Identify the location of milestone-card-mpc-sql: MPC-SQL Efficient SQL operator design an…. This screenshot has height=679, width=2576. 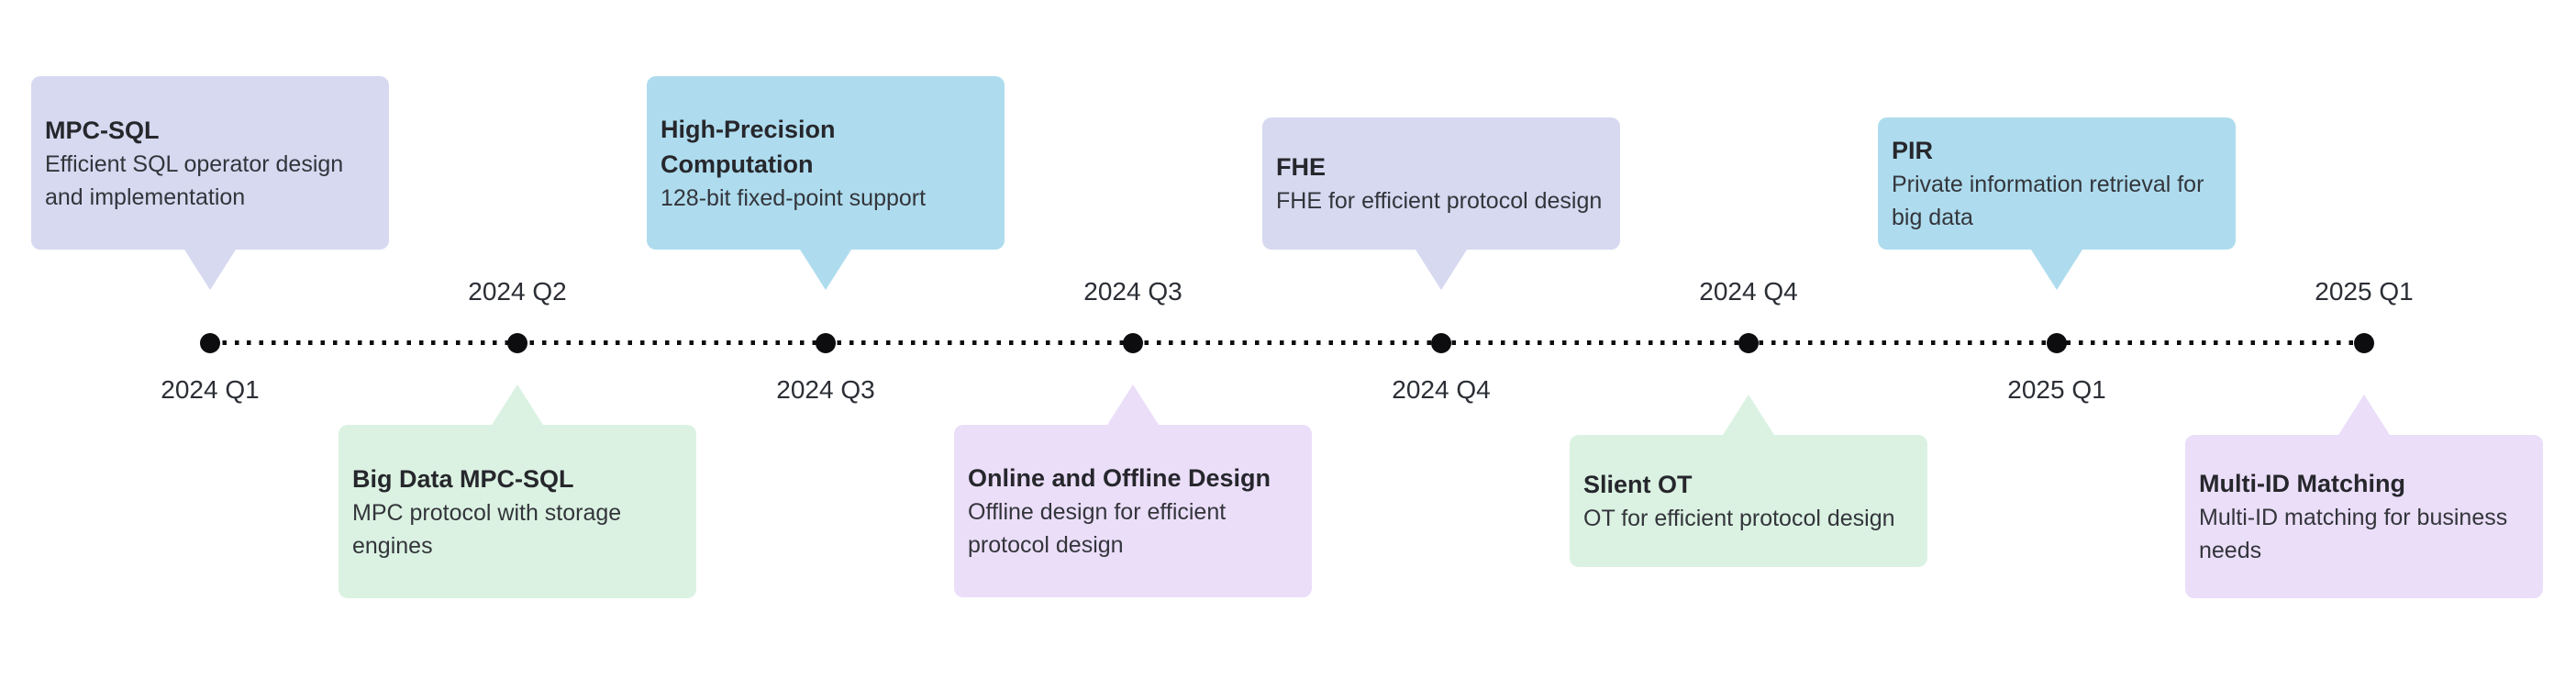
(210, 183).